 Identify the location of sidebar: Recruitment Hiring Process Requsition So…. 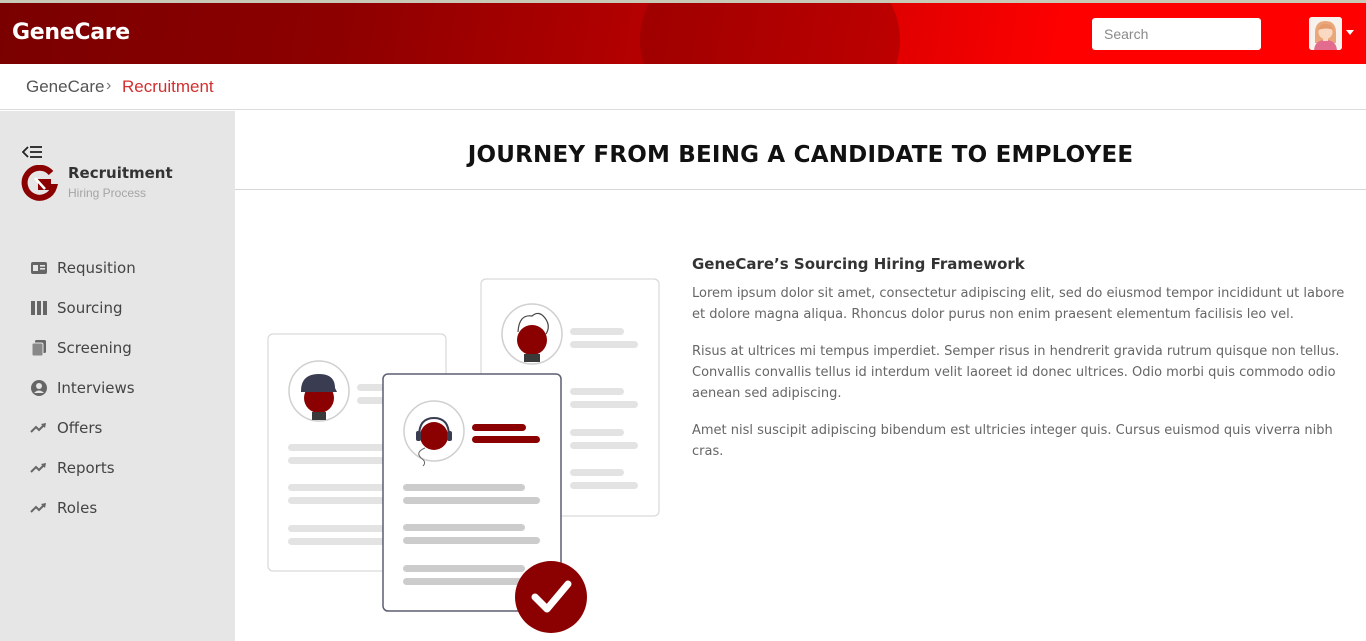
(117, 376).